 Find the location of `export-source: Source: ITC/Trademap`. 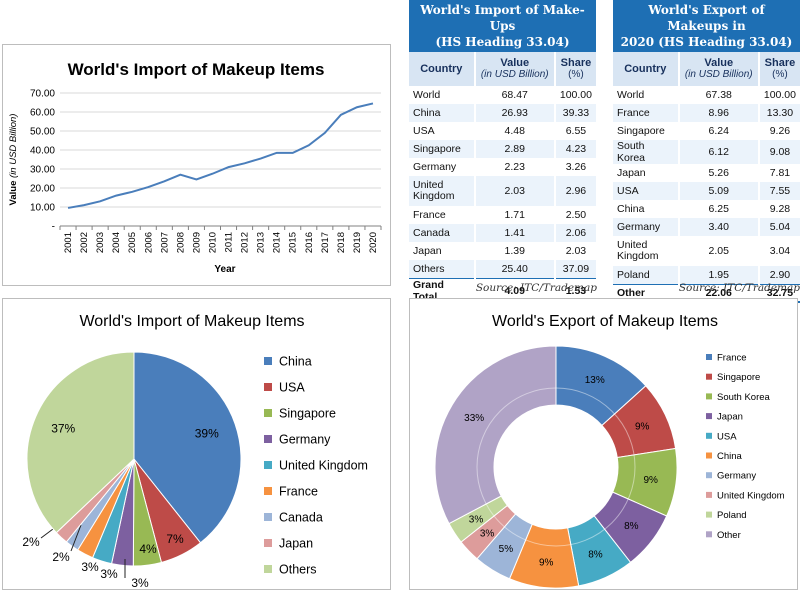

export-source: Source: ITC/Trademap is located at coordinates (739, 288).